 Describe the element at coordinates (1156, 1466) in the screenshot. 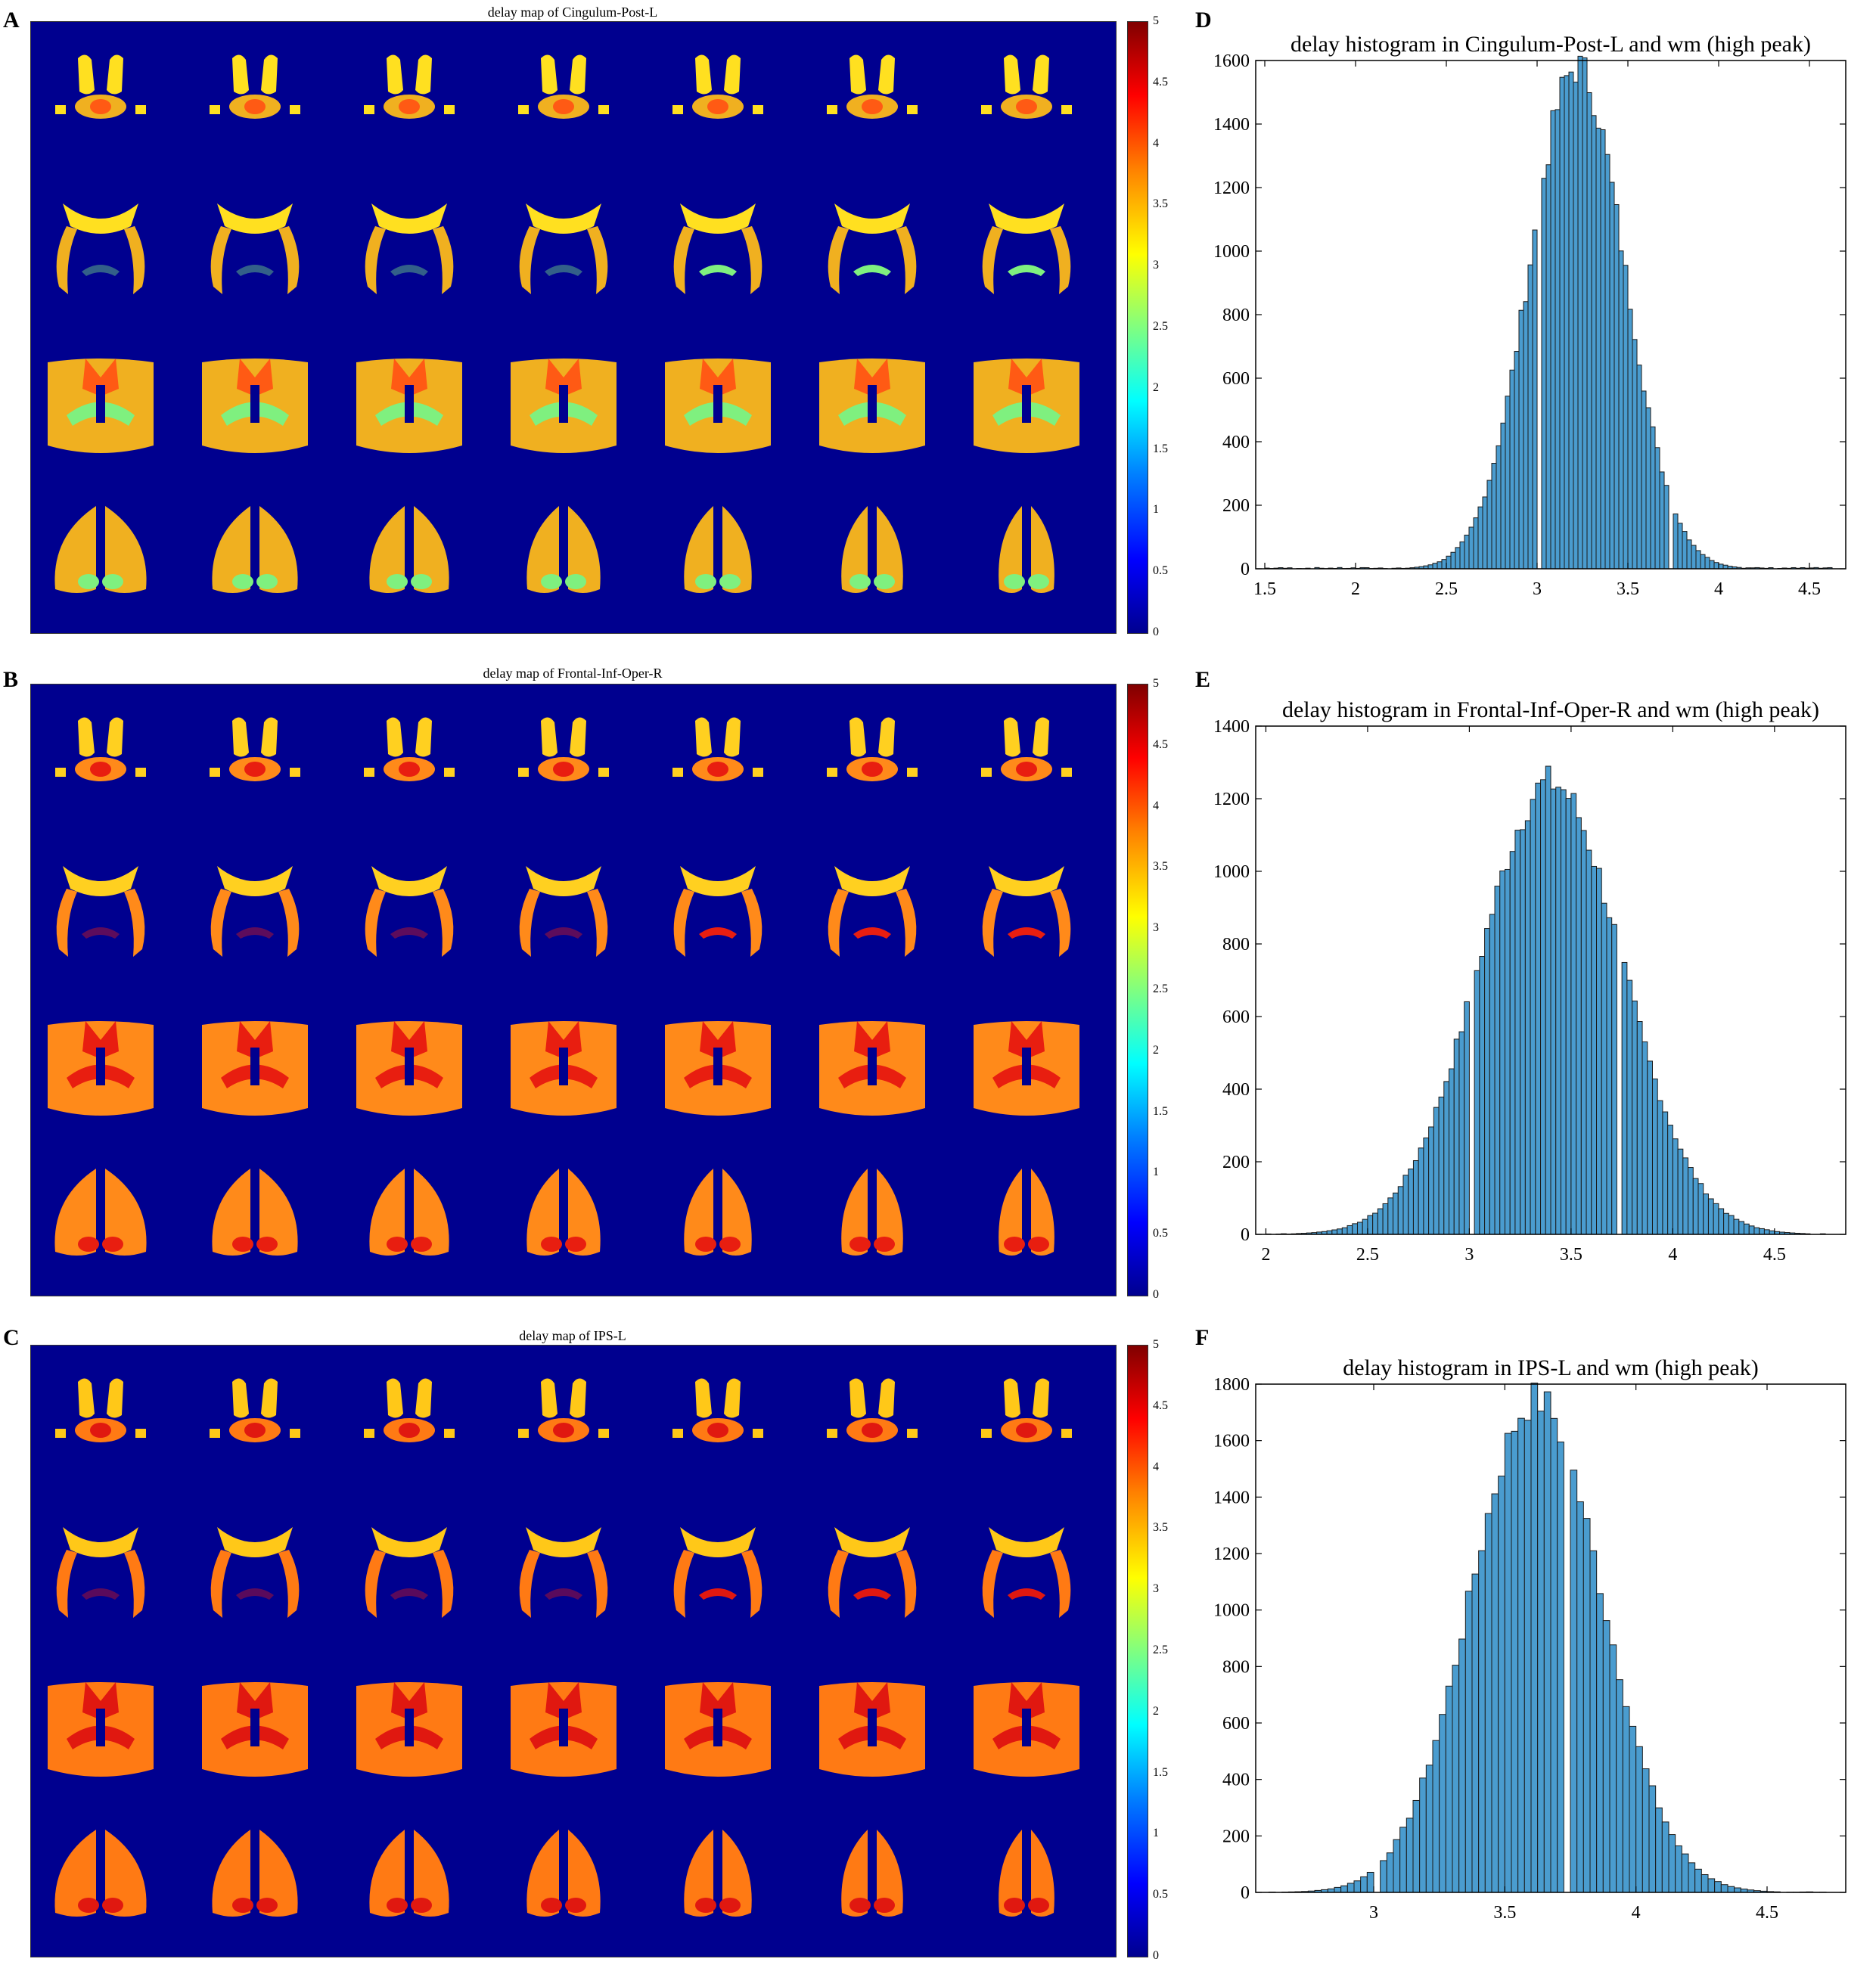

I see `colorbar-tick-label: 4` at that location.